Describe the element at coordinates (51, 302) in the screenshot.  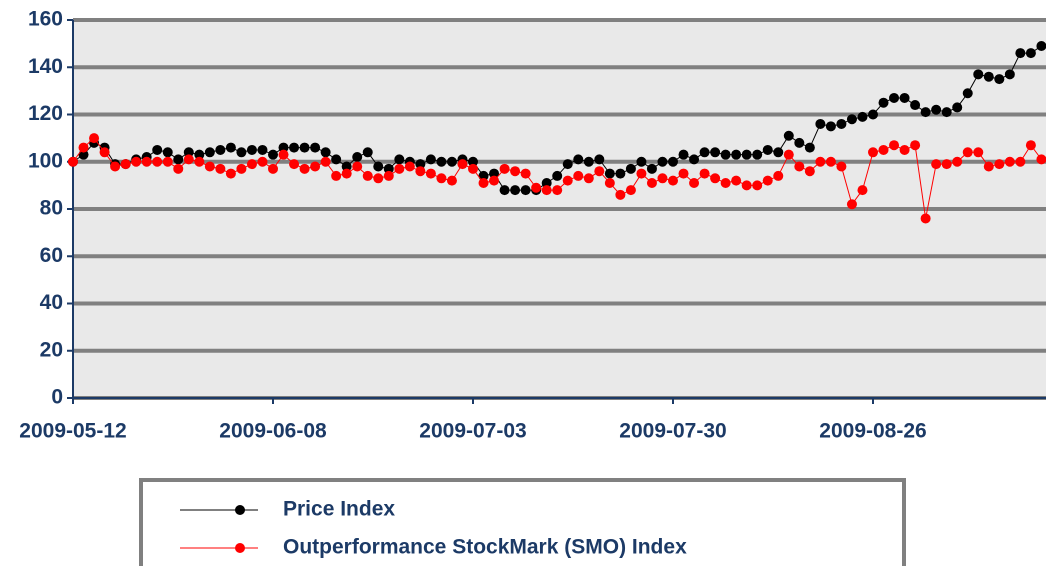
I see `y-tick-label: 40` at that location.